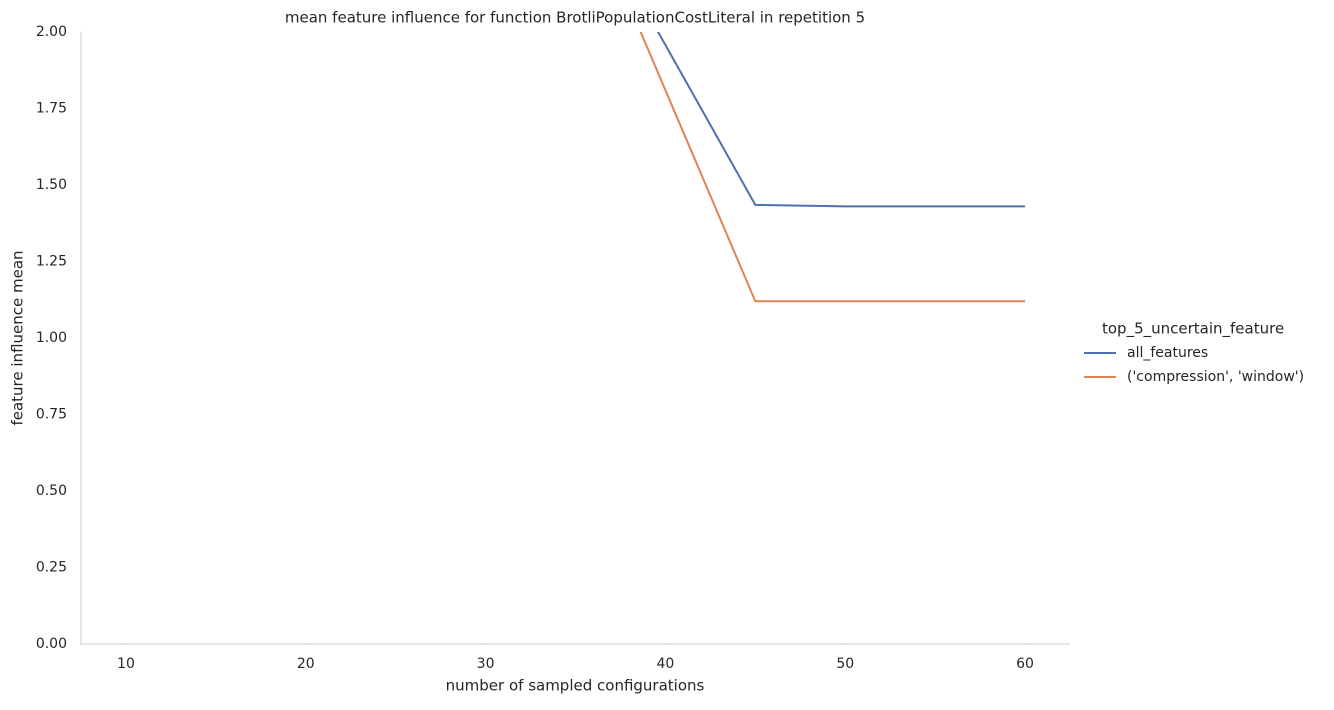 This screenshot has width=1334, height=710. I want to click on y-tick-label: 0.75, so click(51, 415).